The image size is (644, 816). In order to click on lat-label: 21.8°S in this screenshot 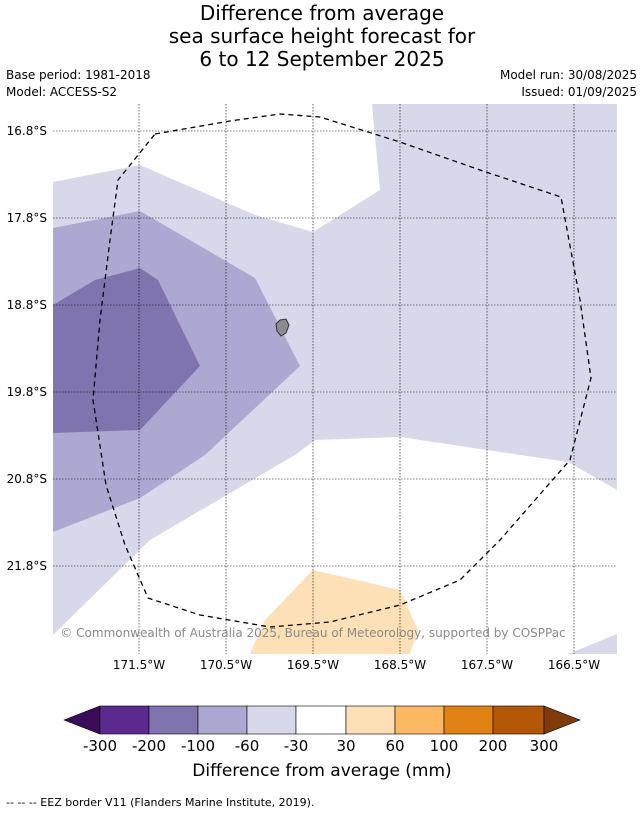, I will do `click(27, 566)`.